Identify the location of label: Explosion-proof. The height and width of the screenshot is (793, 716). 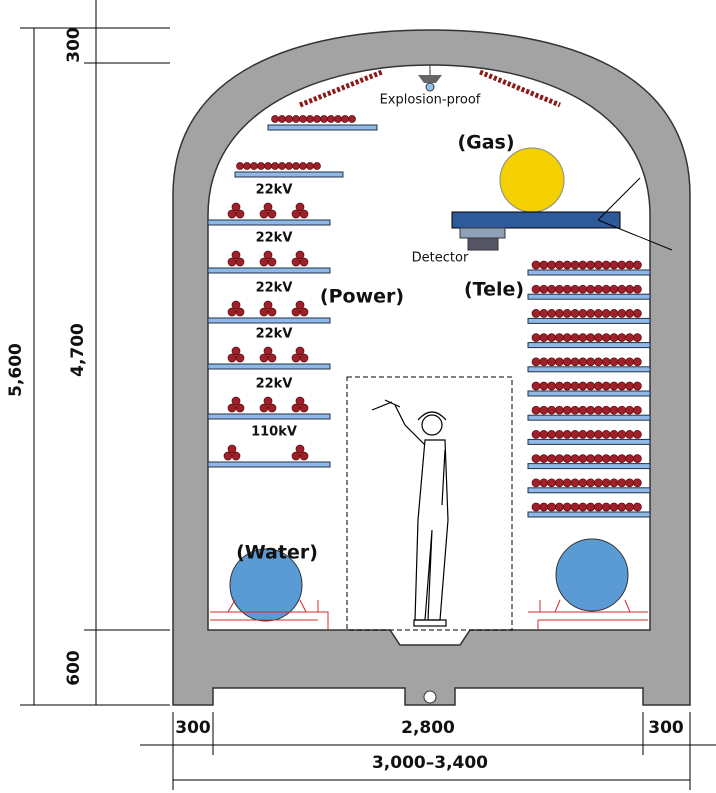
(430, 100).